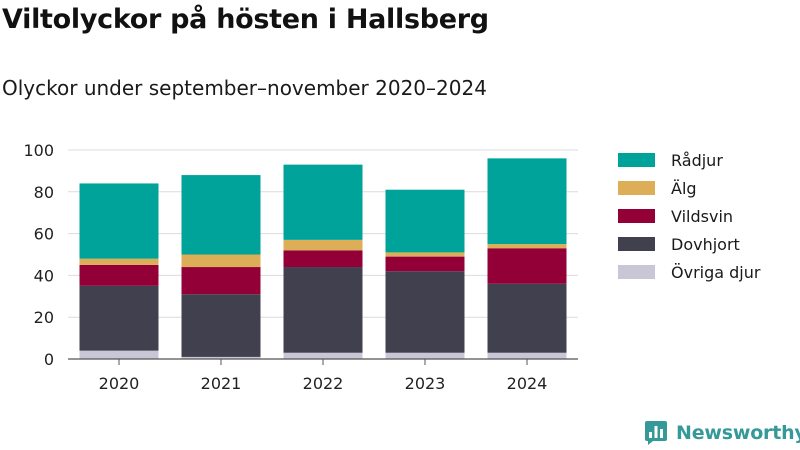 The width and height of the screenshot is (800, 450). What do you see at coordinates (221, 383) in the screenshot?
I see `x-tick-label: 2021` at bounding box center [221, 383].